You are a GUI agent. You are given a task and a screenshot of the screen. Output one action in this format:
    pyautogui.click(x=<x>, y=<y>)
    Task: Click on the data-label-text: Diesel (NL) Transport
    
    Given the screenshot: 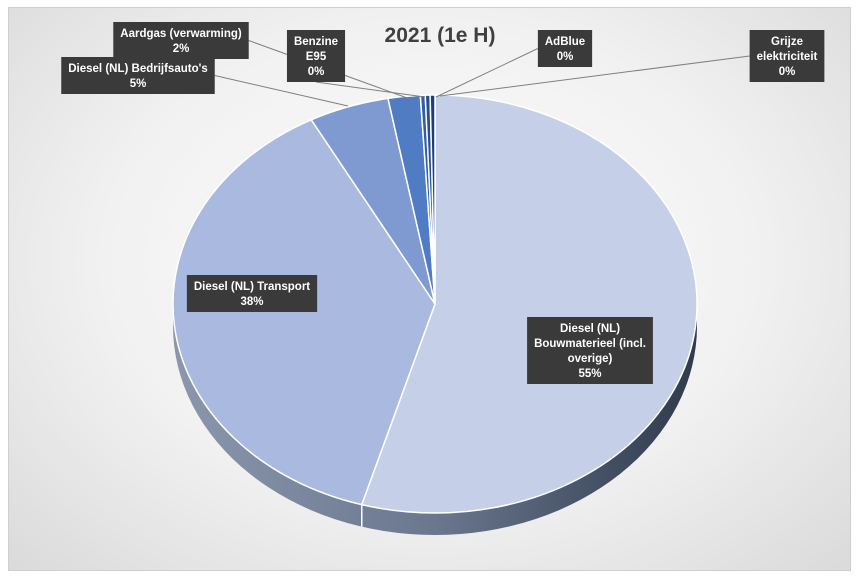 What is the action you would take?
    pyautogui.click(x=252, y=287)
    